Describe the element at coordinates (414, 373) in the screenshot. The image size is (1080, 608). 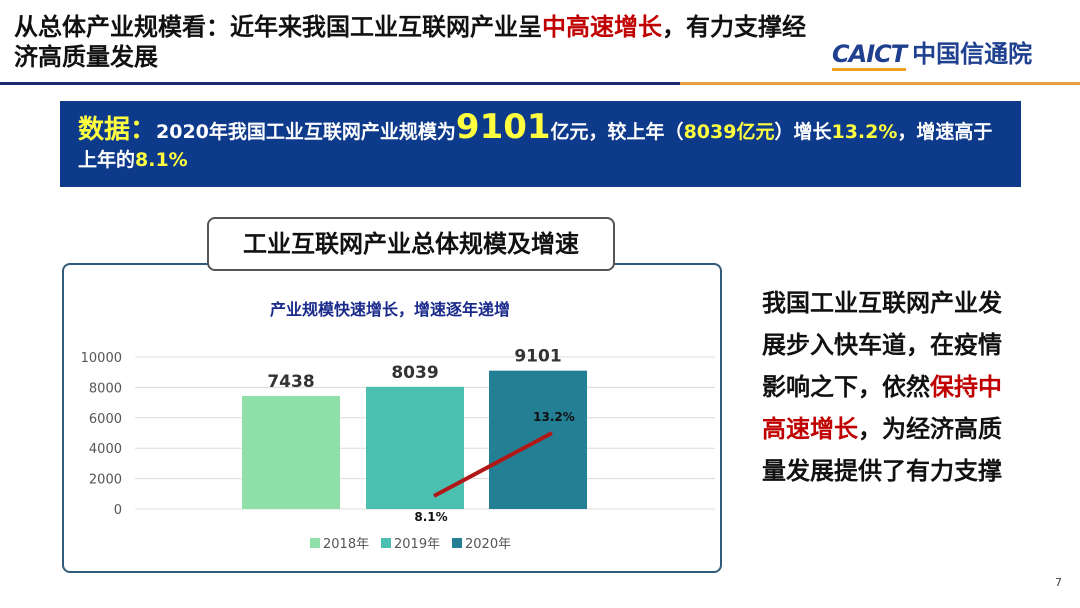
I see `bar-data-label: 8039` at that location.